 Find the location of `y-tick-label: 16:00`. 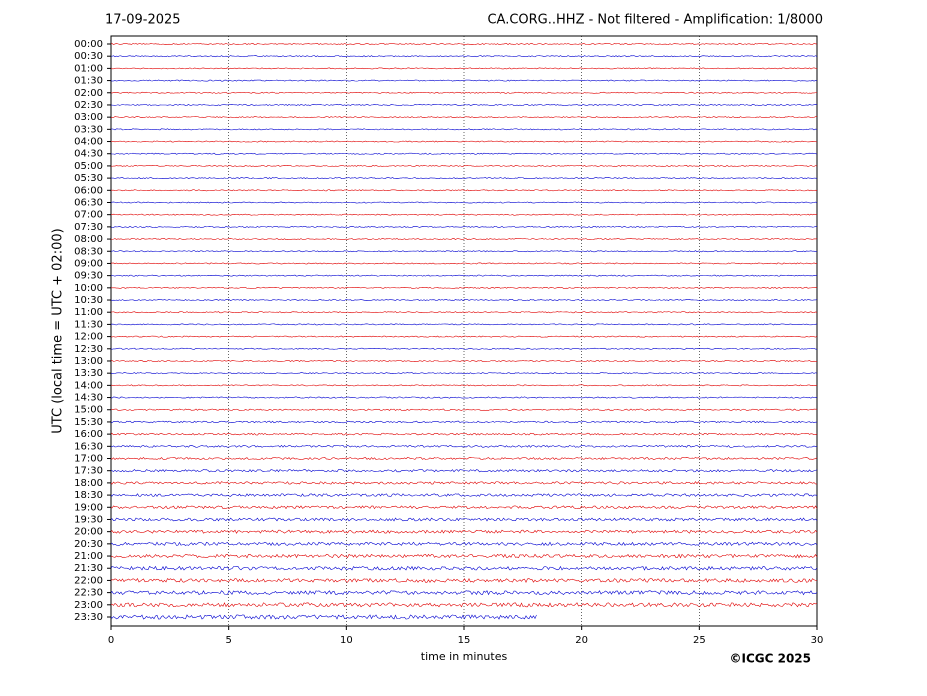

y-tick-label: 16:00 is located at coordinates (88, 434).